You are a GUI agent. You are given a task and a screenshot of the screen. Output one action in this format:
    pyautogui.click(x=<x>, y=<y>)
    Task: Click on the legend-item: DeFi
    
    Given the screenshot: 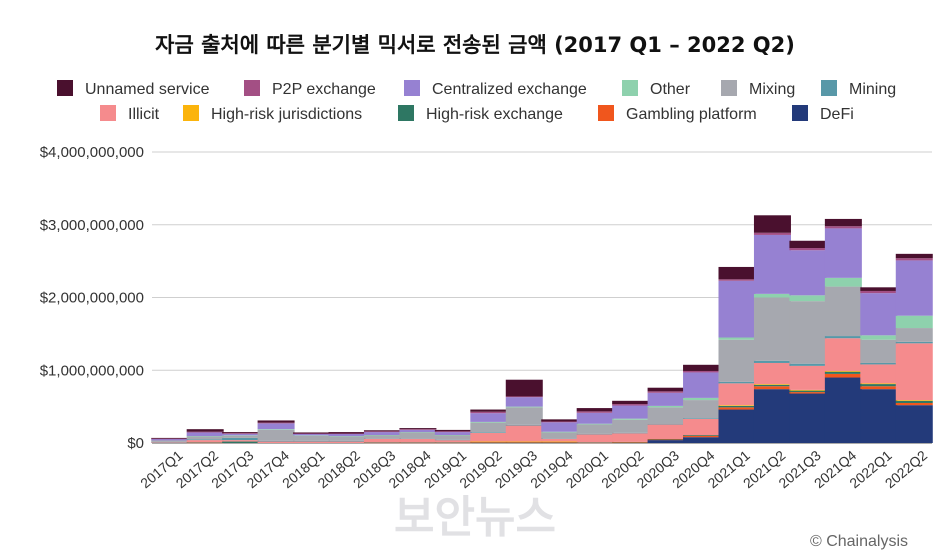 What is the action you would take?
    pyautogui.click(x=823, y=114)
    